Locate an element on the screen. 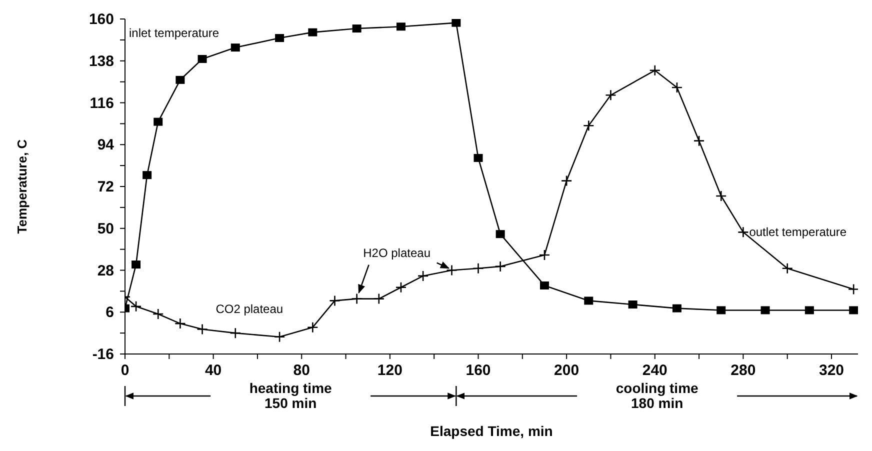 The image size is (872, 451). y-tick-label: 28 is located at coordinates (105, 271).